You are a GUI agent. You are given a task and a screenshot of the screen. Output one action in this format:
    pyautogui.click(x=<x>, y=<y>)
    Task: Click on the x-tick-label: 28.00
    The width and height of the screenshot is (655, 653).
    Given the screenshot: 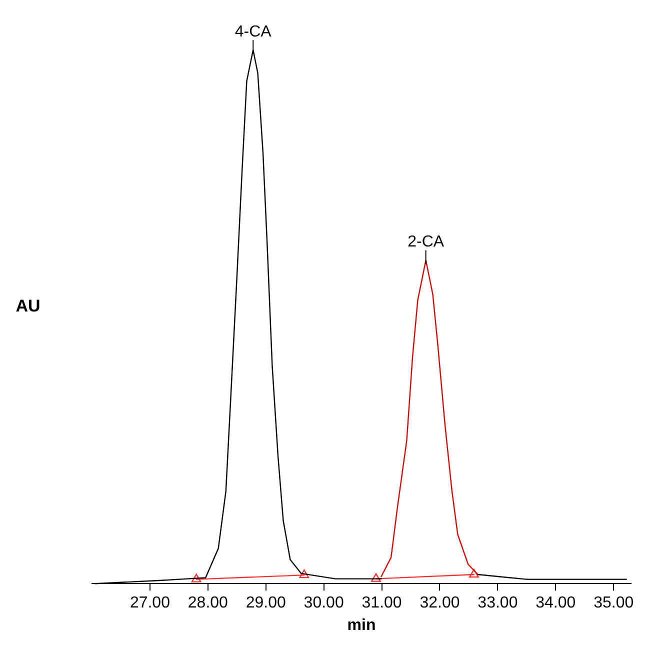 What is the action you would take?
    pyautogui.click(x=208, y=603)
    